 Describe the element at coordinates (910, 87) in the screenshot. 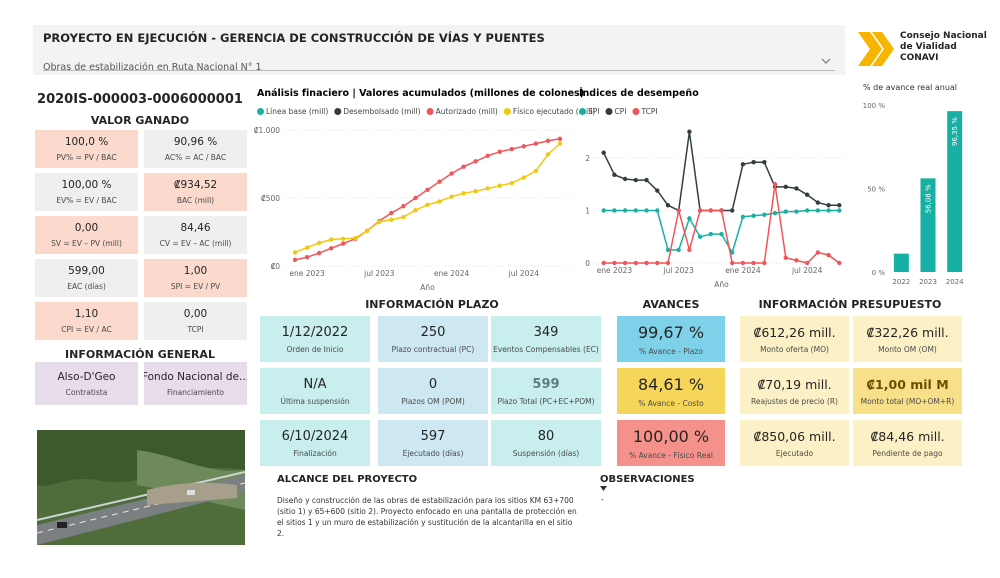

I see `chart-title: % de avance real anual` at that location.